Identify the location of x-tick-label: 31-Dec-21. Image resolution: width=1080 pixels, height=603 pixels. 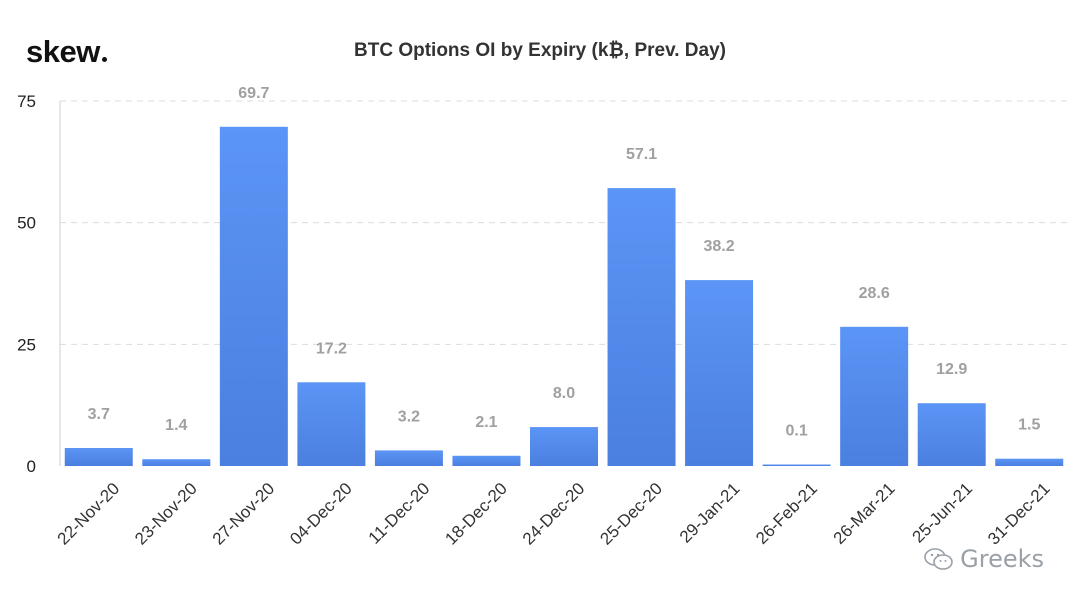
(1019, 514).